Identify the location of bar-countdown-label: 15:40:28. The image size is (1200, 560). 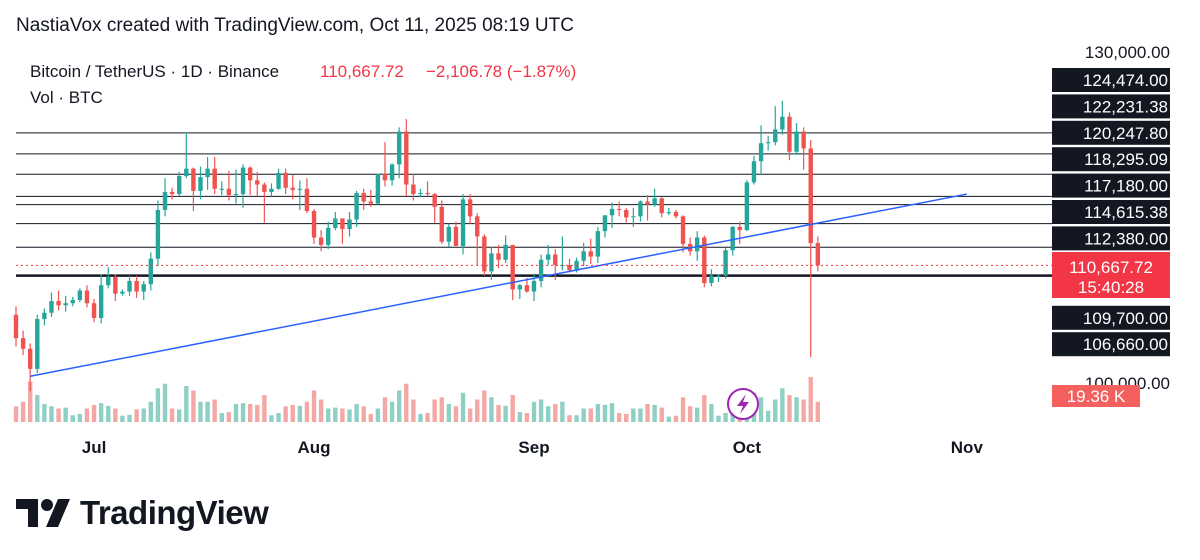
(1111, 287).